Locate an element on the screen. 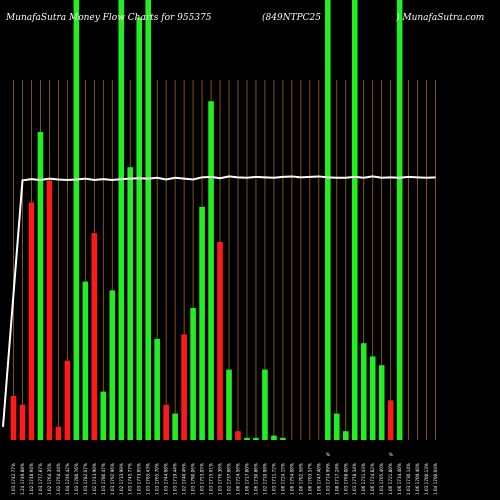 The width and height of the screenshot is (500, 500). x-tick-label: 1.03 1745.77% is located at coordinates (130, 479).